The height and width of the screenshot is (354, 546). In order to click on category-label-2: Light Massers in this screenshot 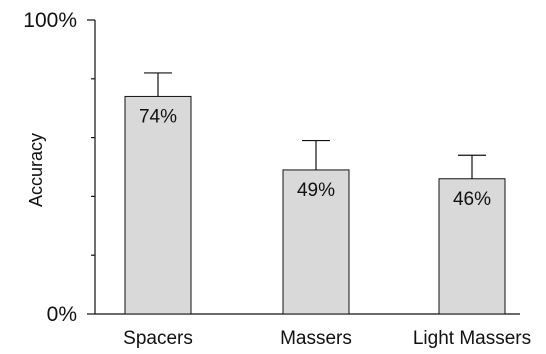, I will do `click(472, 338)`.